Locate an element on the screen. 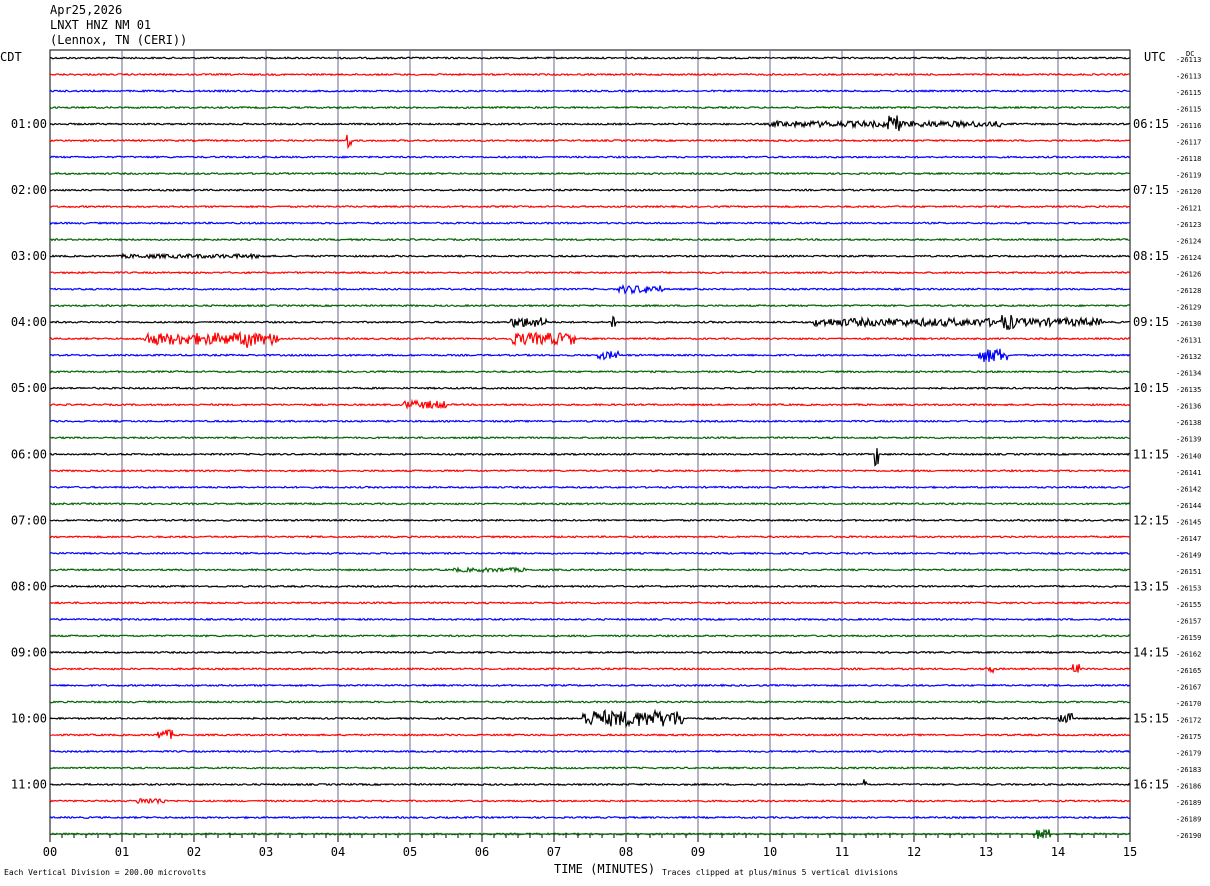 This screenshot has width=1210, height=886. dc-offset-label: -26155 is located at coordinates (1188, 605).